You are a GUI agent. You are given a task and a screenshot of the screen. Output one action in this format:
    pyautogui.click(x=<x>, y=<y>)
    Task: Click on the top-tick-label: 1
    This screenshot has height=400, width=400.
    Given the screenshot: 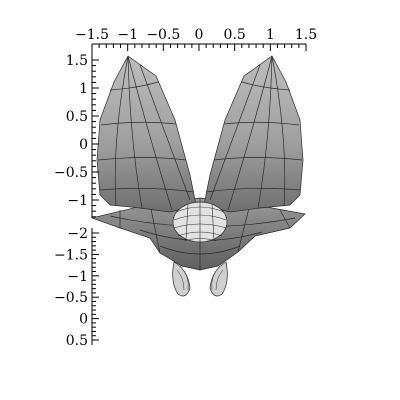 What is the action you would take?
    pyautogui.click(x=270, y=35)
    